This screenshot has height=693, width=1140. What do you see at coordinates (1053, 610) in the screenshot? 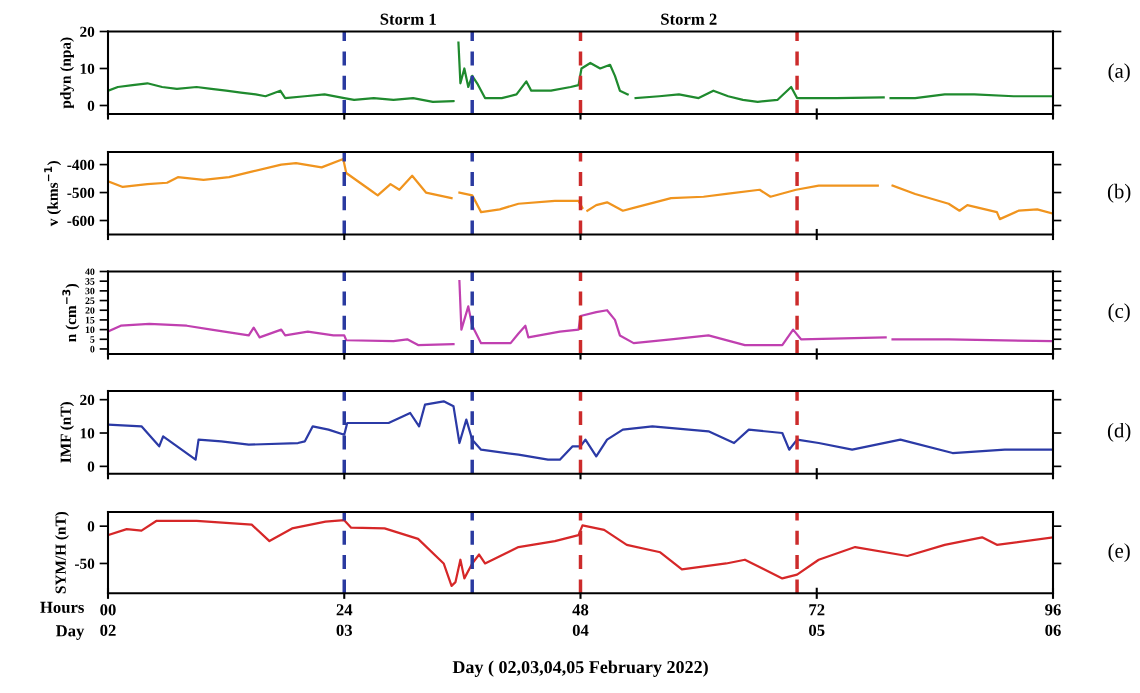
I see `x-tick-label: 96` at bounding box center [1053, 610].